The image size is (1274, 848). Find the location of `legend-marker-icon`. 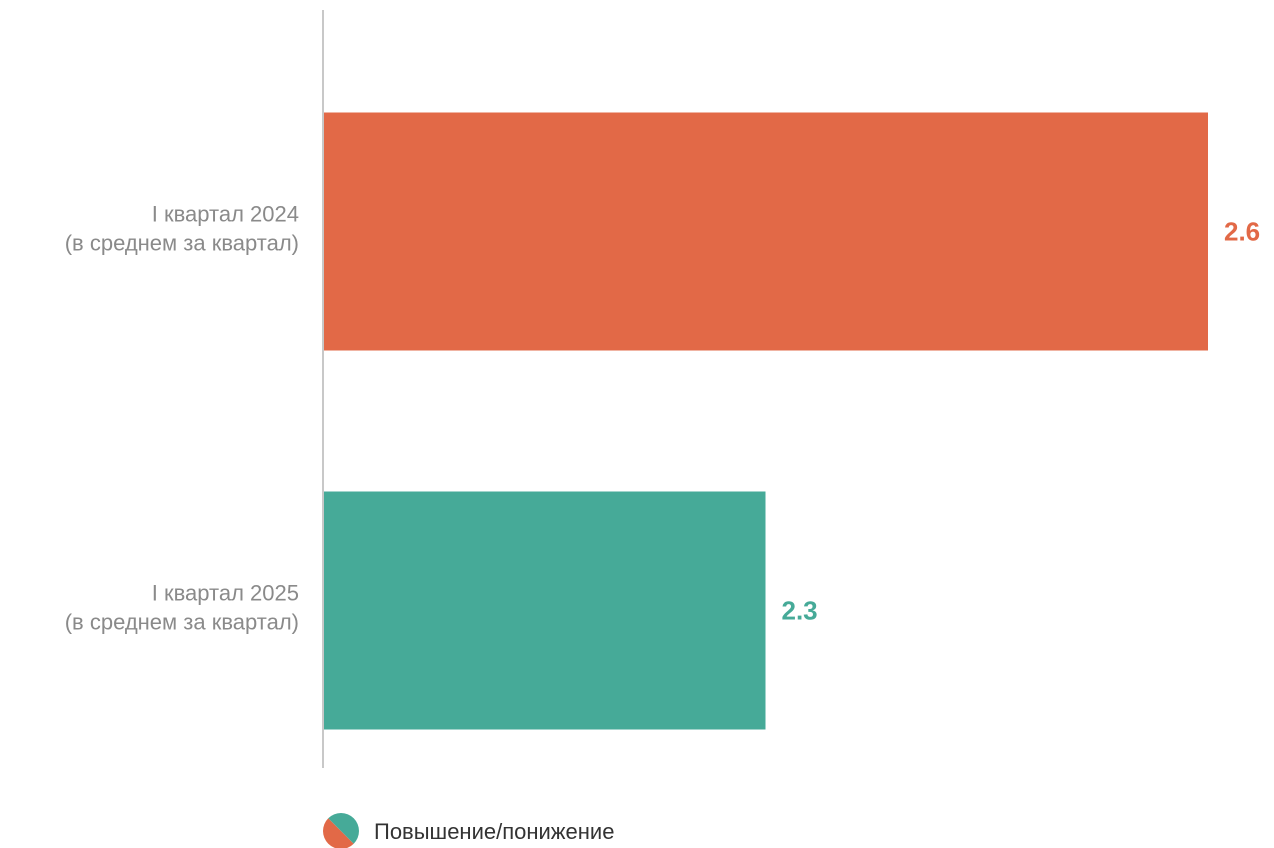

legend-marker-icon is located at coordinates (340, 830).